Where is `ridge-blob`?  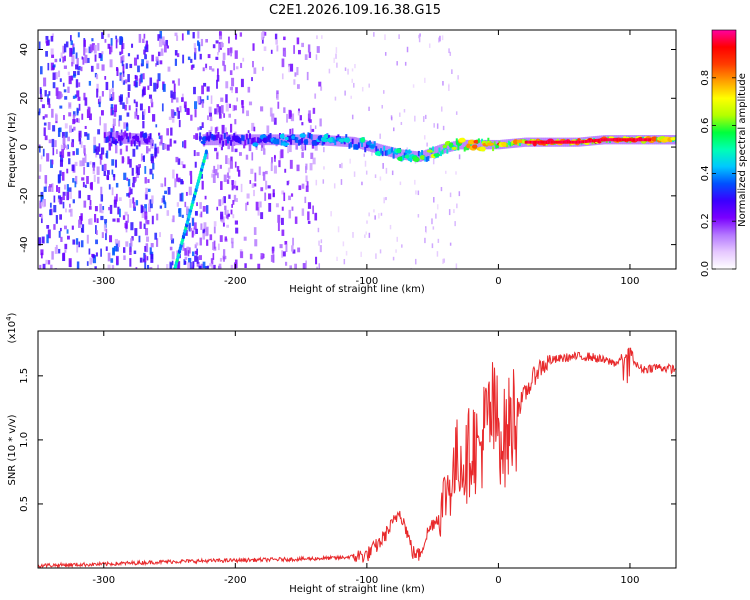
ridge-blob is located at coordinates (293, 137).